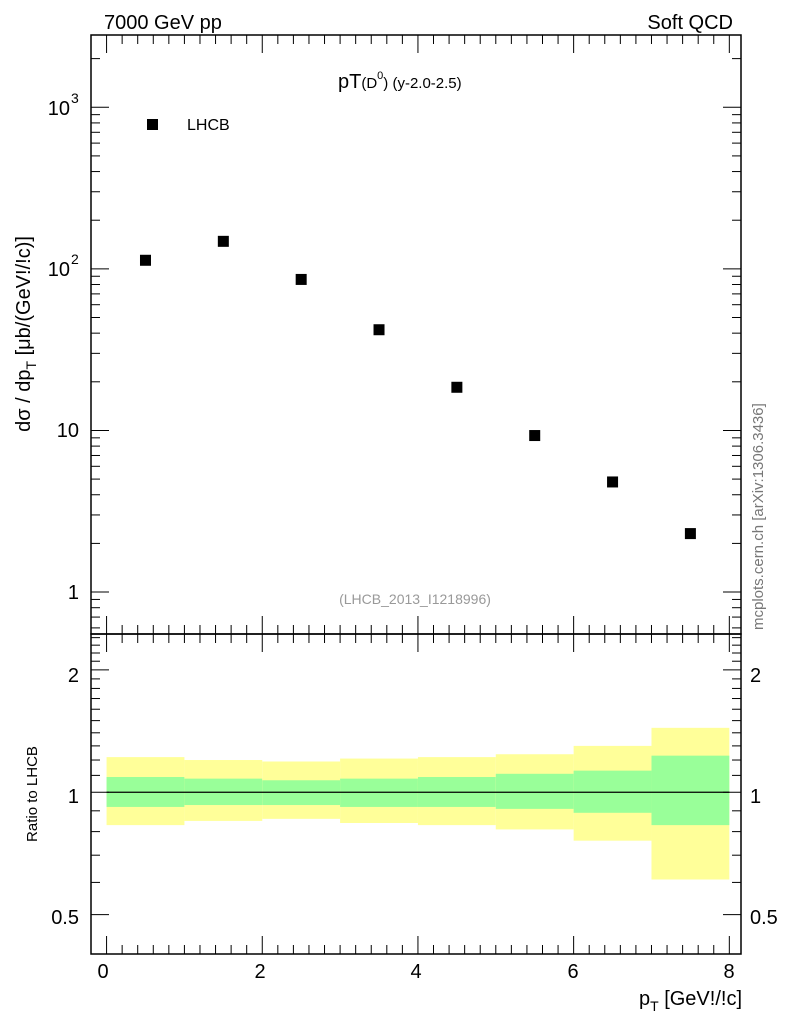 This screenshot has height=1024, width=786. I want to click on chart-title-rapidity: (y-2.0-2.5), so click(424, 83).